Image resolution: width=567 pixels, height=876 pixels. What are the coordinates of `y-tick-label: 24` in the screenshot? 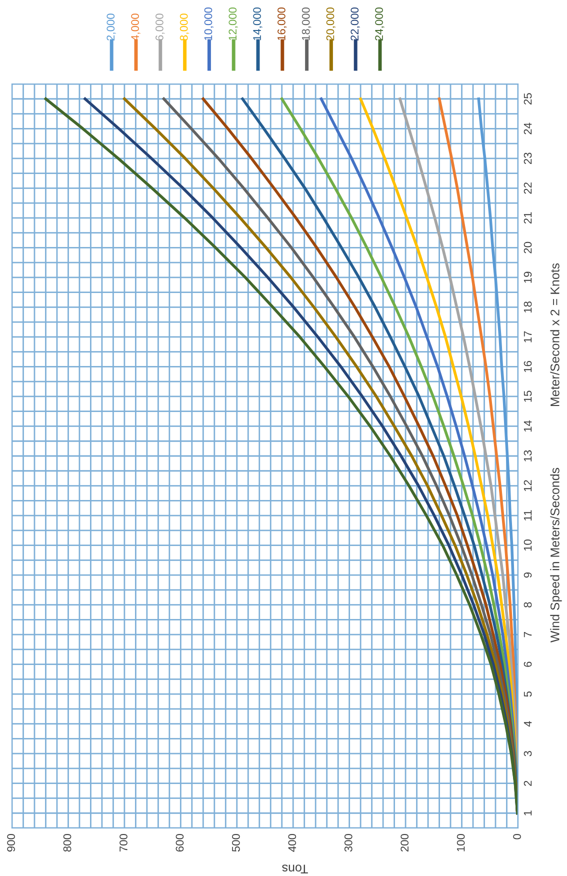 It's located at (528, 128).